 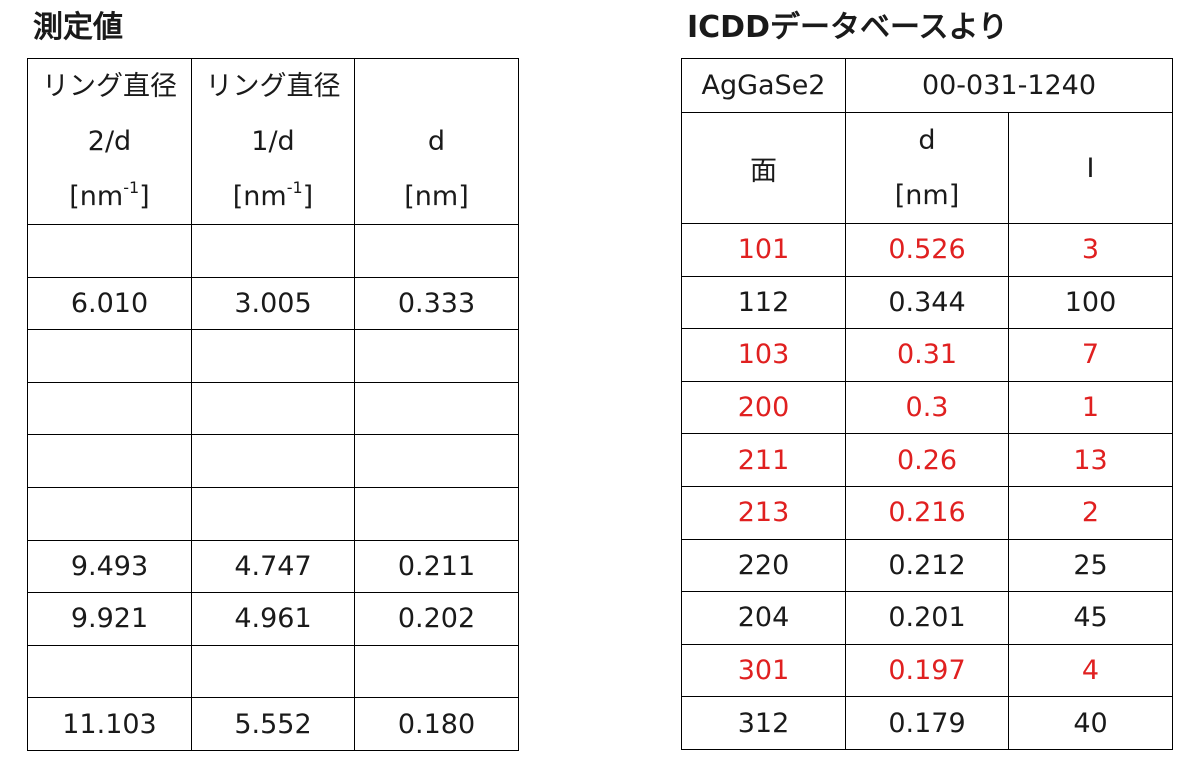 What do you see at coordinates (78, 27) in the screenshot?
I see `measured-title: 測定値` at bounding box center [78, 27].